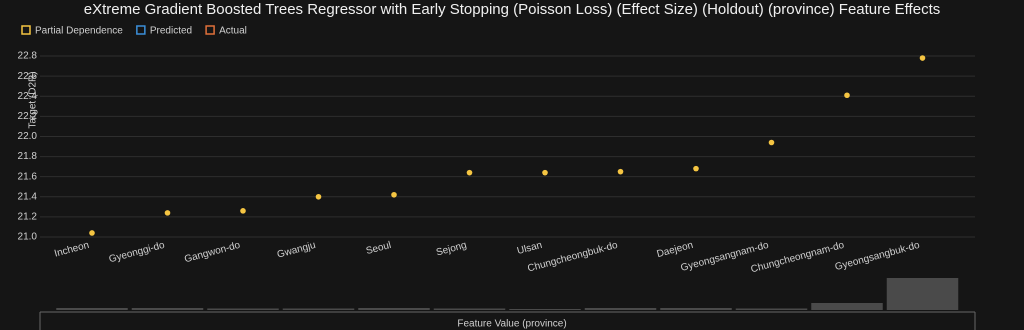  What do you see at coordinates (28, 116) in the screenshot?
I see `y-tick-label: 22.2` at bounding box center [28, 116].